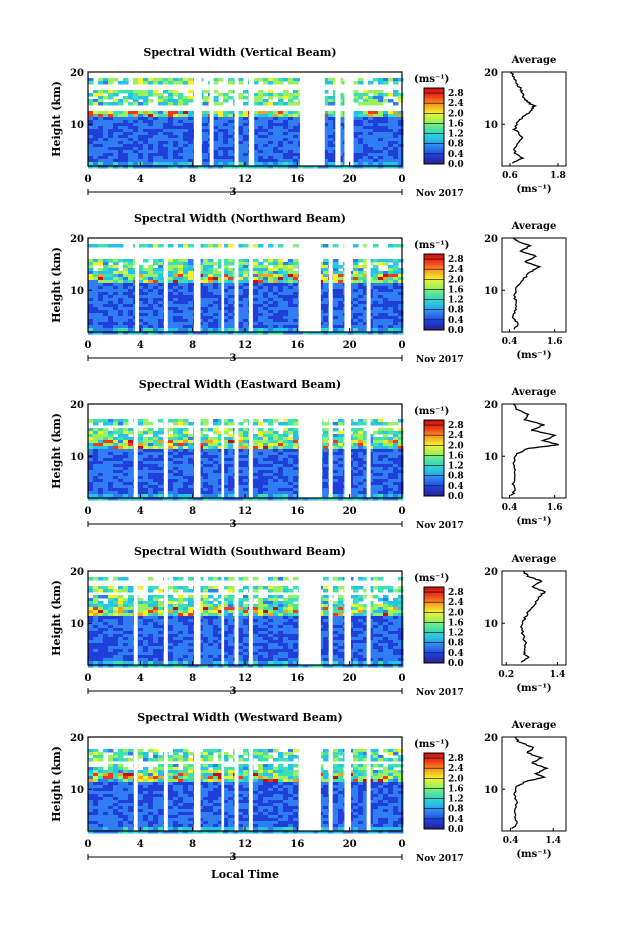  I want to click on data-gap, so click(197, 285).